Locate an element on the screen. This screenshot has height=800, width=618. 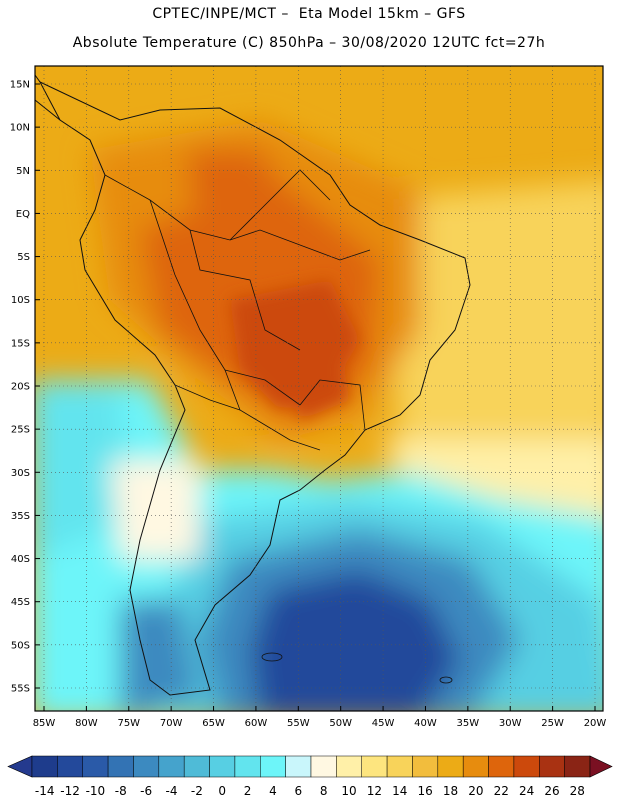
lat-label: EQ is located at coordinates (23, 214).